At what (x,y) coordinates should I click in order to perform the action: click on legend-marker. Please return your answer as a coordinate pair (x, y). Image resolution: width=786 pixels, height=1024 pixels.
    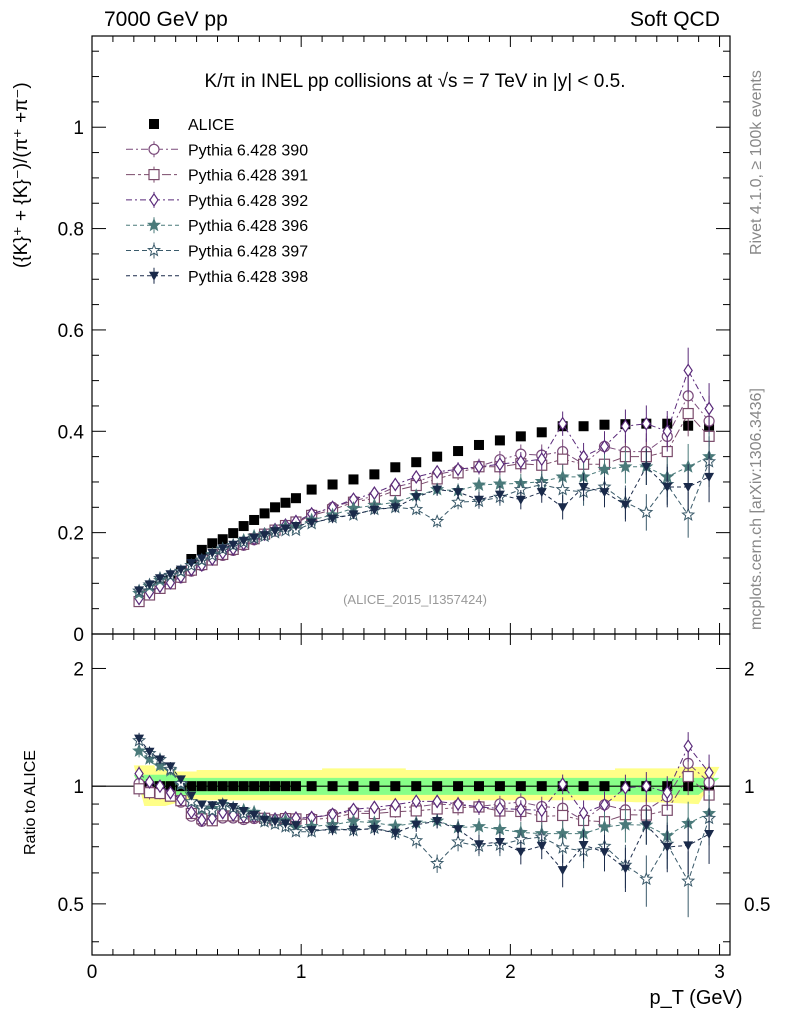
    Looking at the image, I should click on (154, 250).